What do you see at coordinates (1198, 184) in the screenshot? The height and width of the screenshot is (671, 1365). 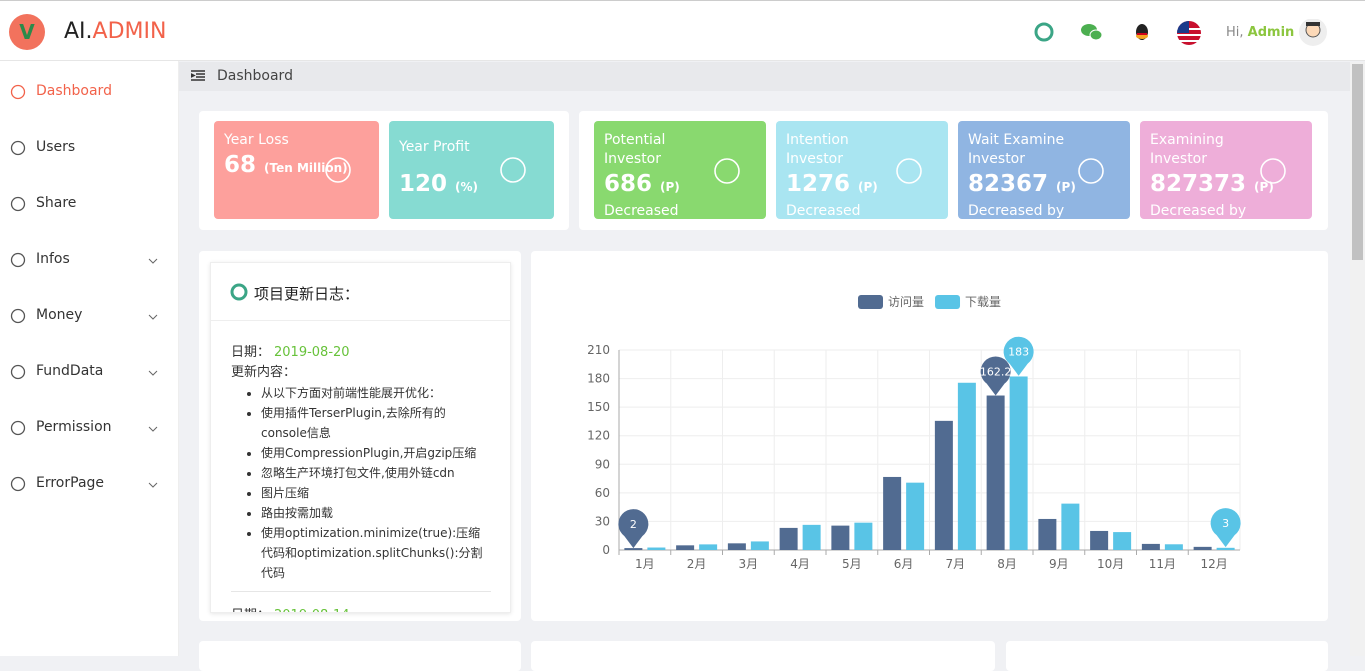 I see `stat-number: 827373` at bounding box center [1198, 184].